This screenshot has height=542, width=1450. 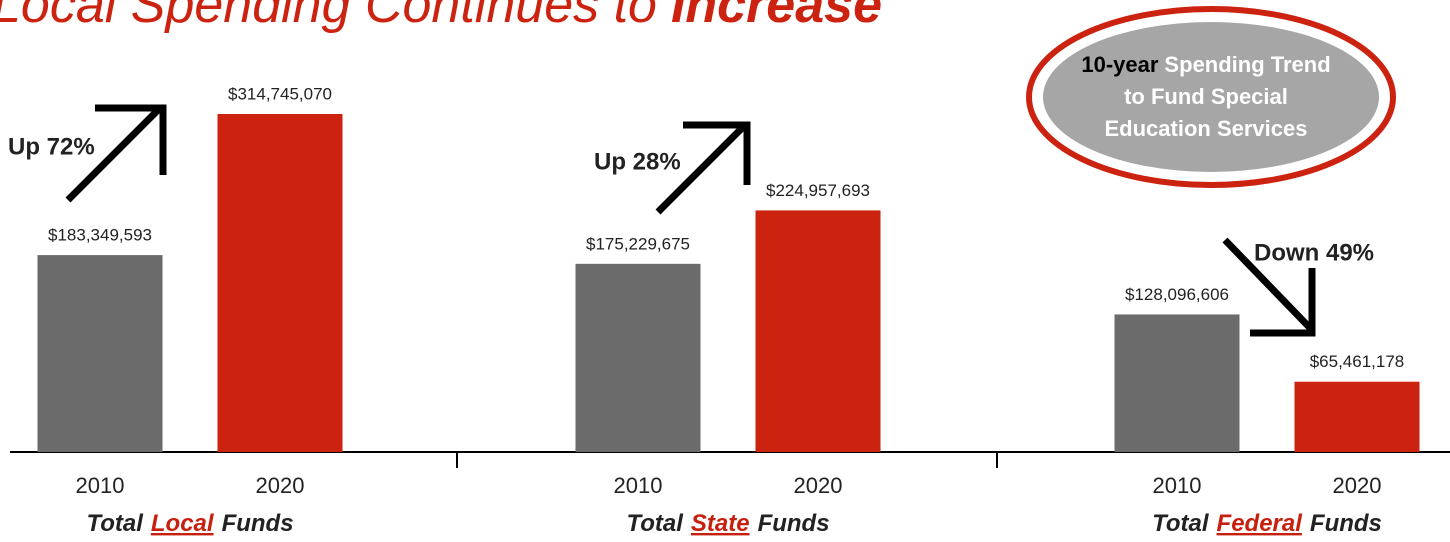 What do you see at coordinates (328, 17) in the screenshot?
I see `title-text: Local Spending Continues to` at bounding box center [328, 17].